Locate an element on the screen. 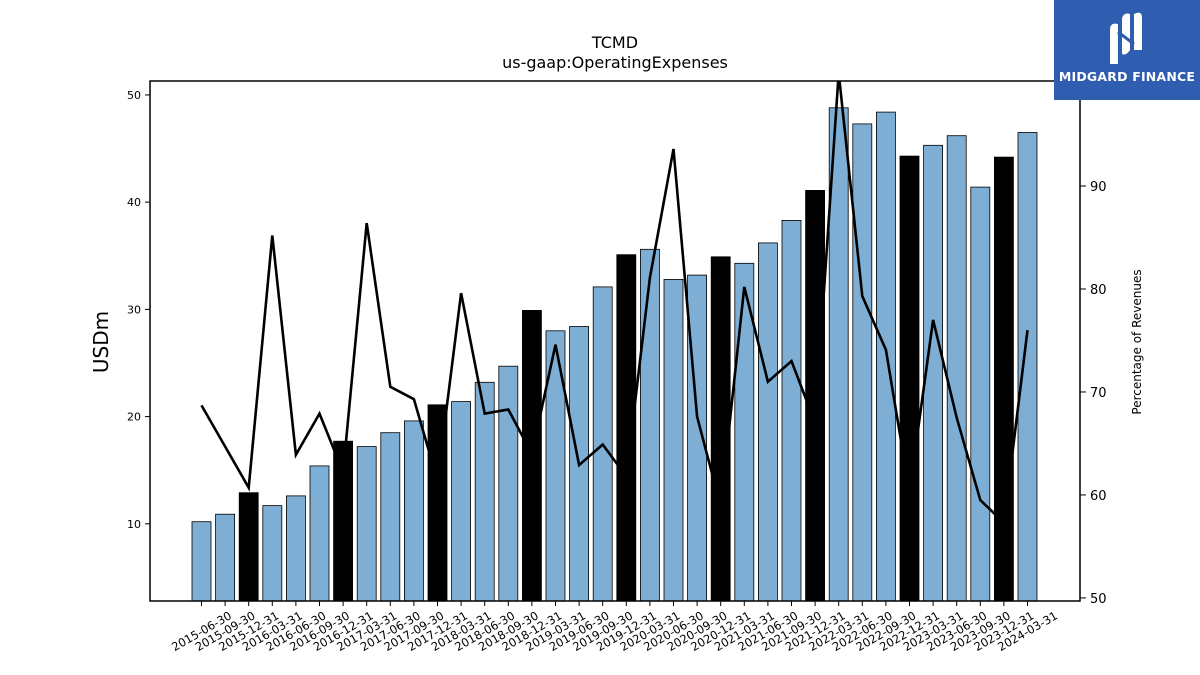 Image resolution: width=1200 pixels, height=675 pixels. y-tick-label: 30 is located at coordinates (134, 309).